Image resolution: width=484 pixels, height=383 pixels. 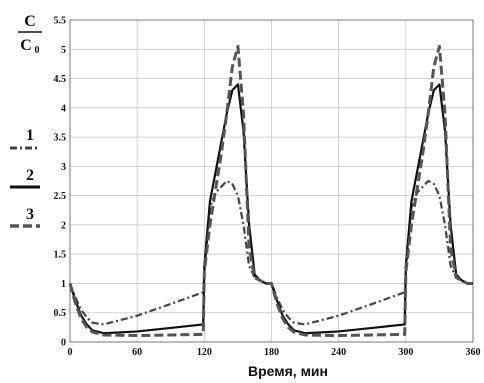 What do you see at coordinates (60, 313) in the screenshot?
I see `y-tick-label-1: 0.5` at bounding box center [60, 313].